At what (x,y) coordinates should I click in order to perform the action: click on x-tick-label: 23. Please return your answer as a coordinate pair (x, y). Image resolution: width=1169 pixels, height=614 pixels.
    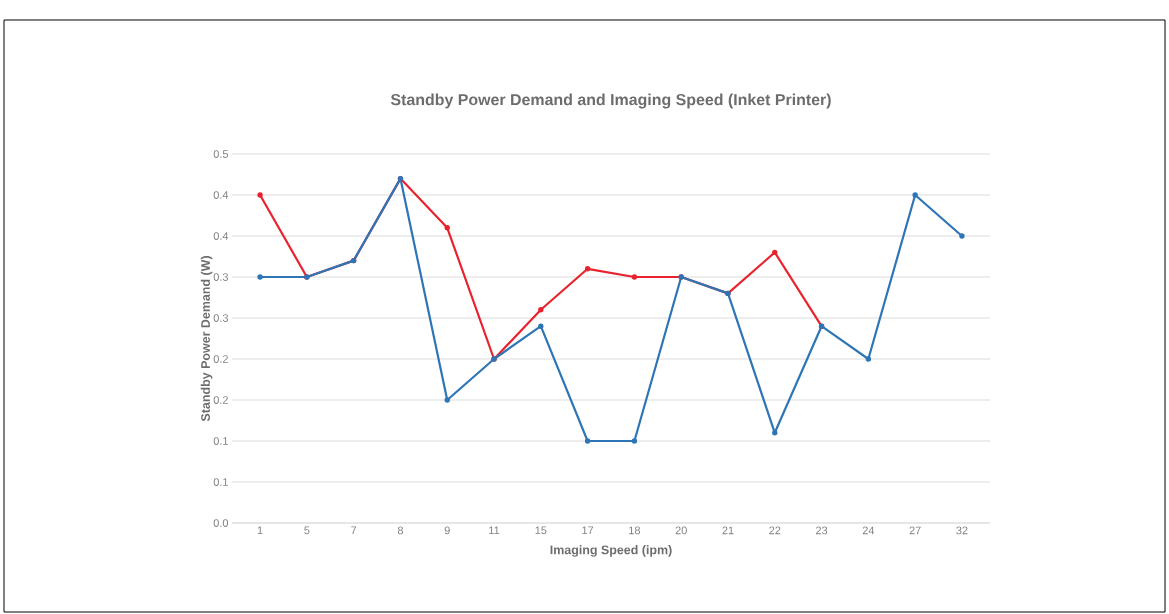
    Looking at the image, I should click on (822, 530).